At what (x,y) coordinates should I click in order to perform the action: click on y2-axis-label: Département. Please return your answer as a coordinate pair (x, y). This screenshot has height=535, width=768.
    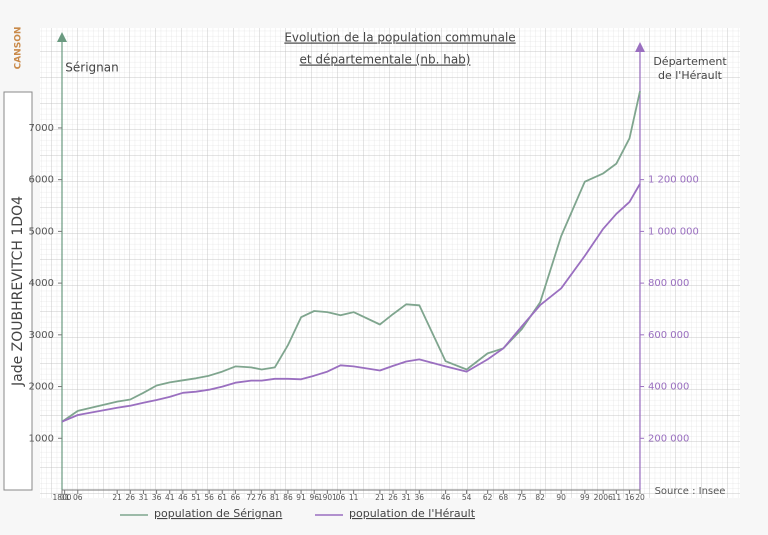
    Looking at the image, I should click on (690, 61).